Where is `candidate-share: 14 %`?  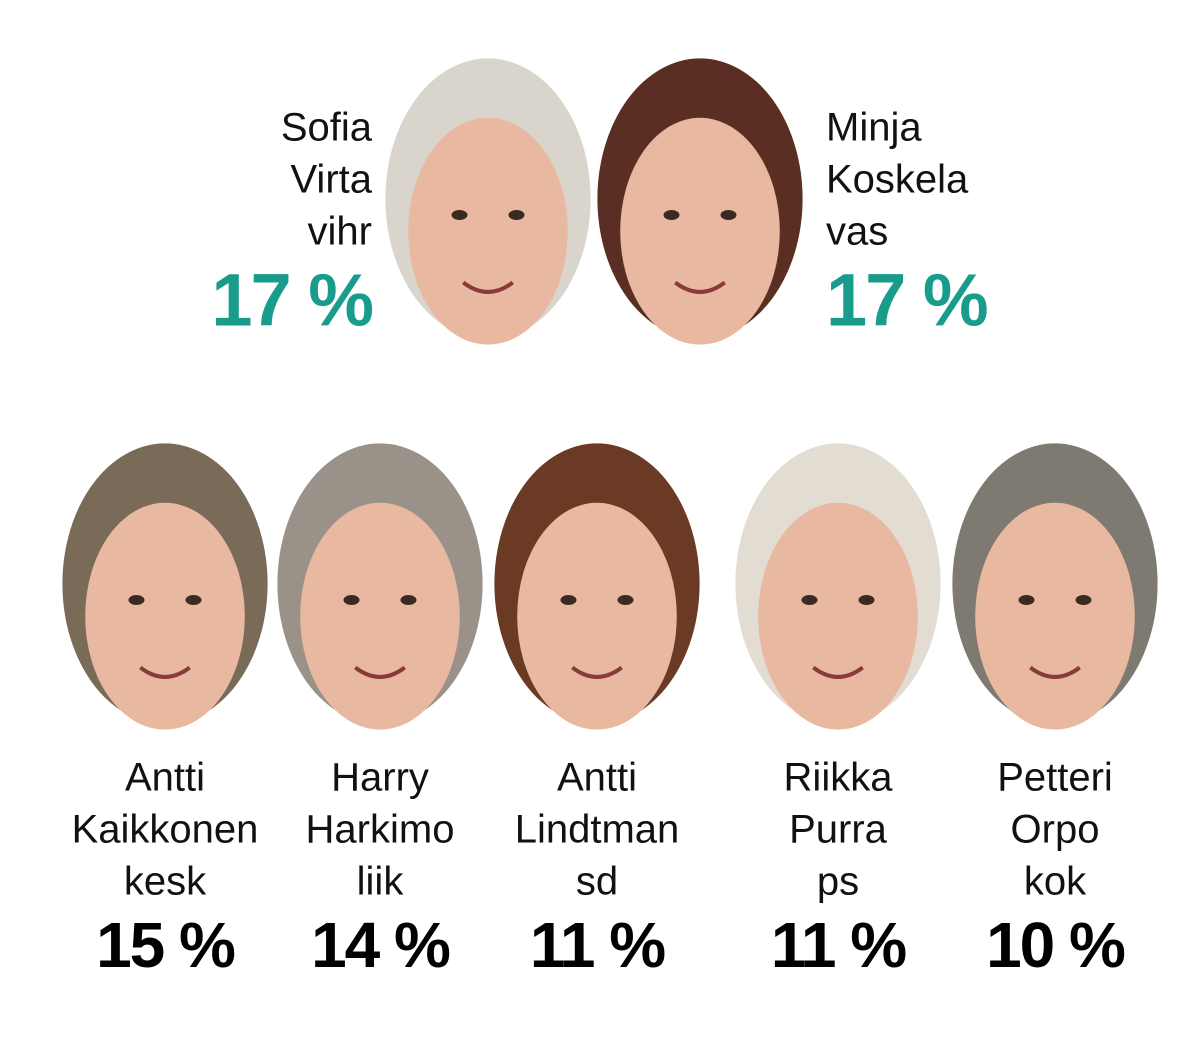 candidate-share: 14 % is located at coordinates (380, 945).